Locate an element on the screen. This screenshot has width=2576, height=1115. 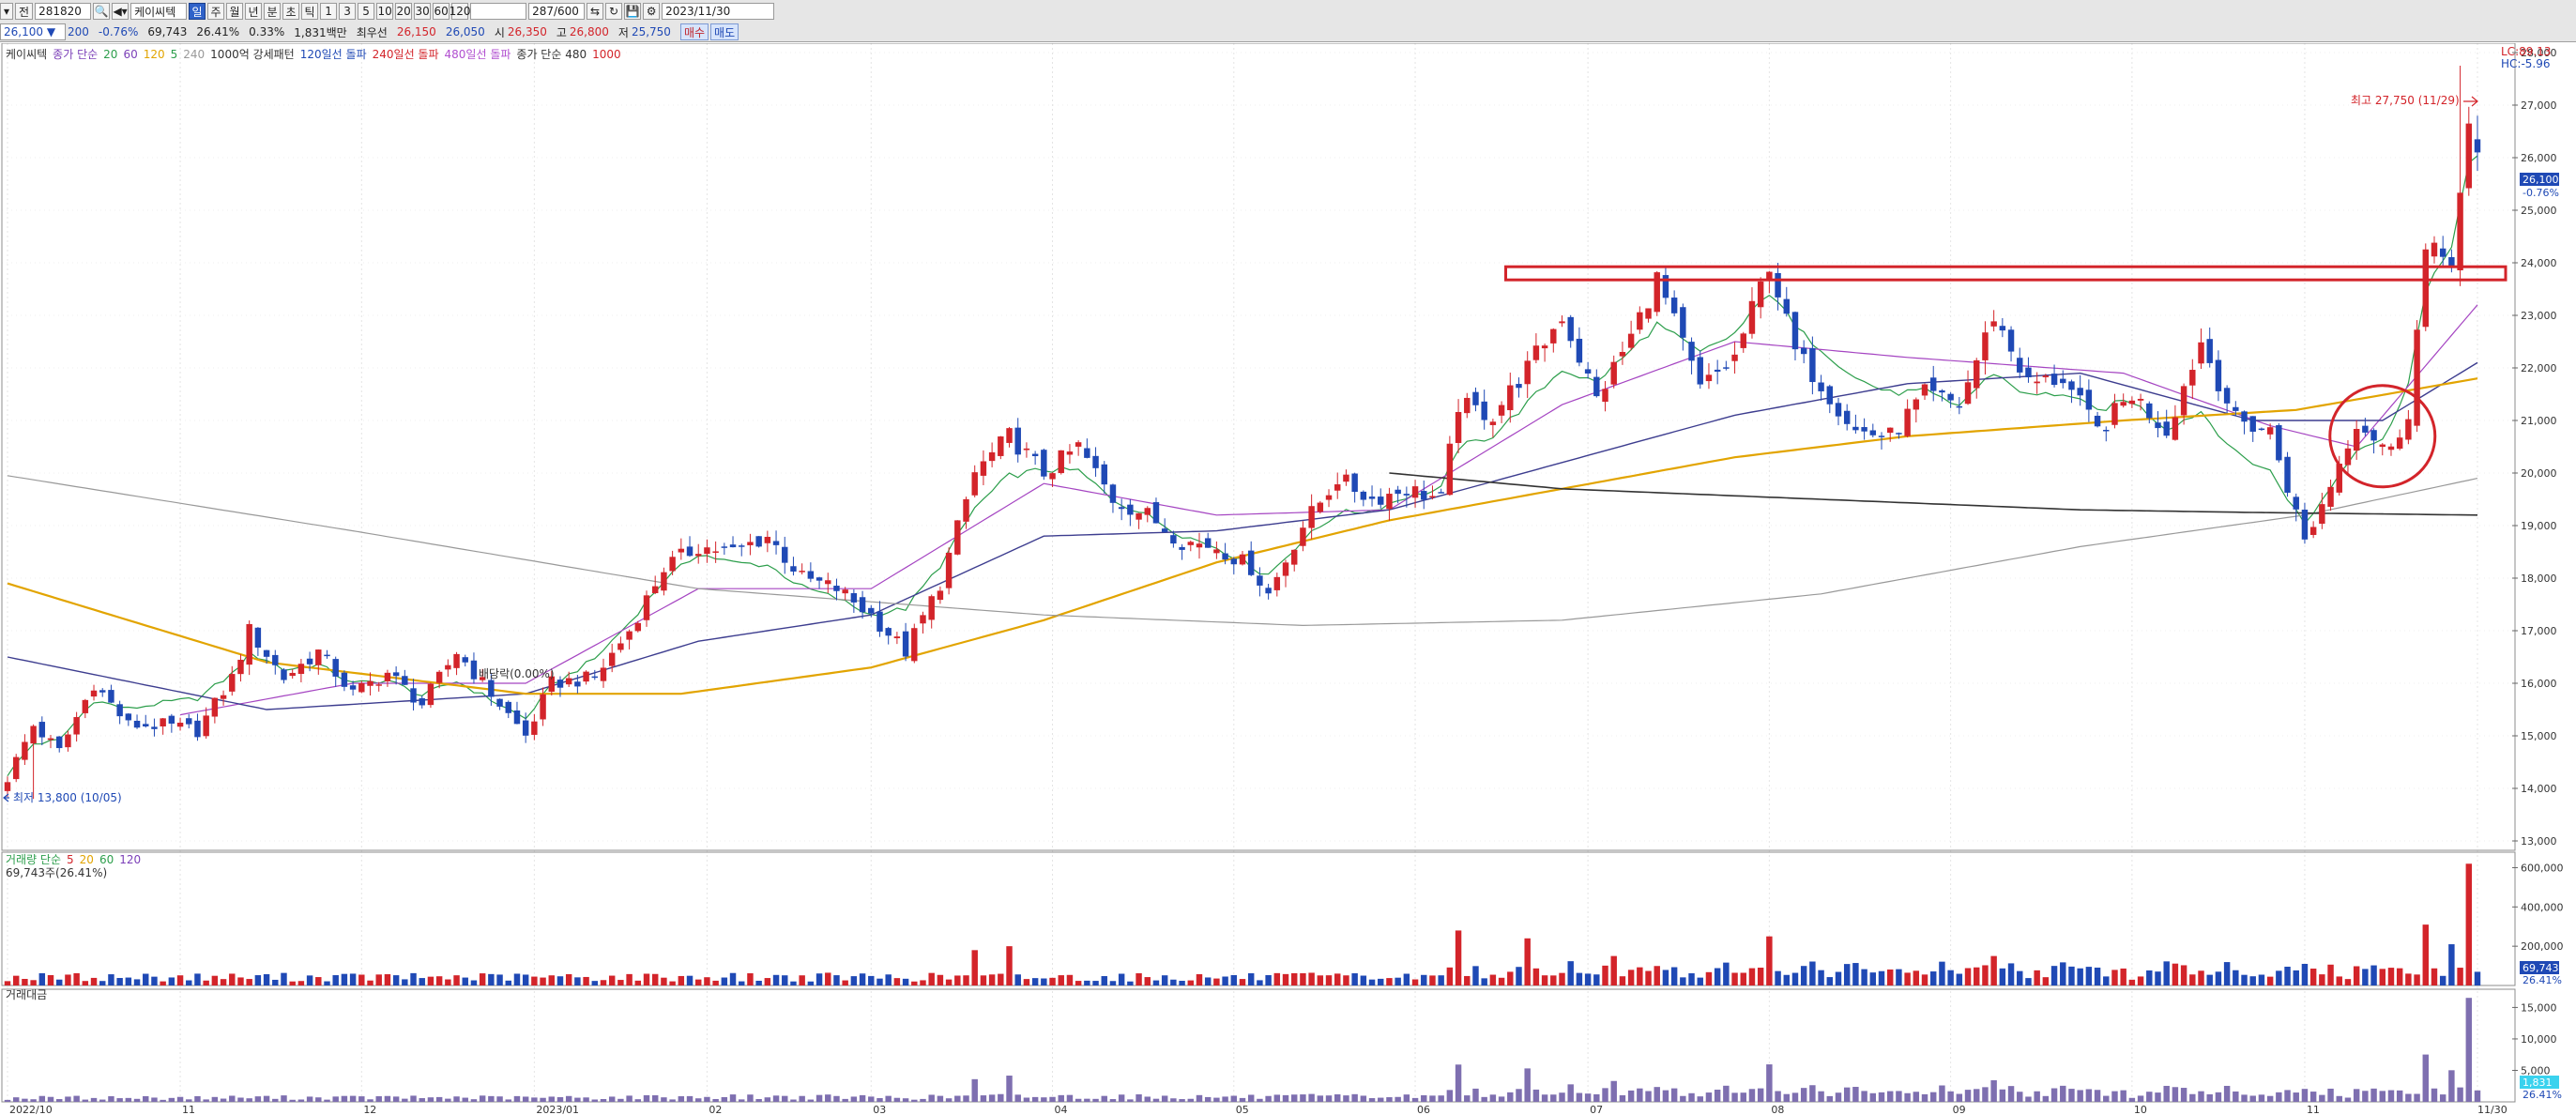
save-icon: 💾 is located at coordinates (633, 11).